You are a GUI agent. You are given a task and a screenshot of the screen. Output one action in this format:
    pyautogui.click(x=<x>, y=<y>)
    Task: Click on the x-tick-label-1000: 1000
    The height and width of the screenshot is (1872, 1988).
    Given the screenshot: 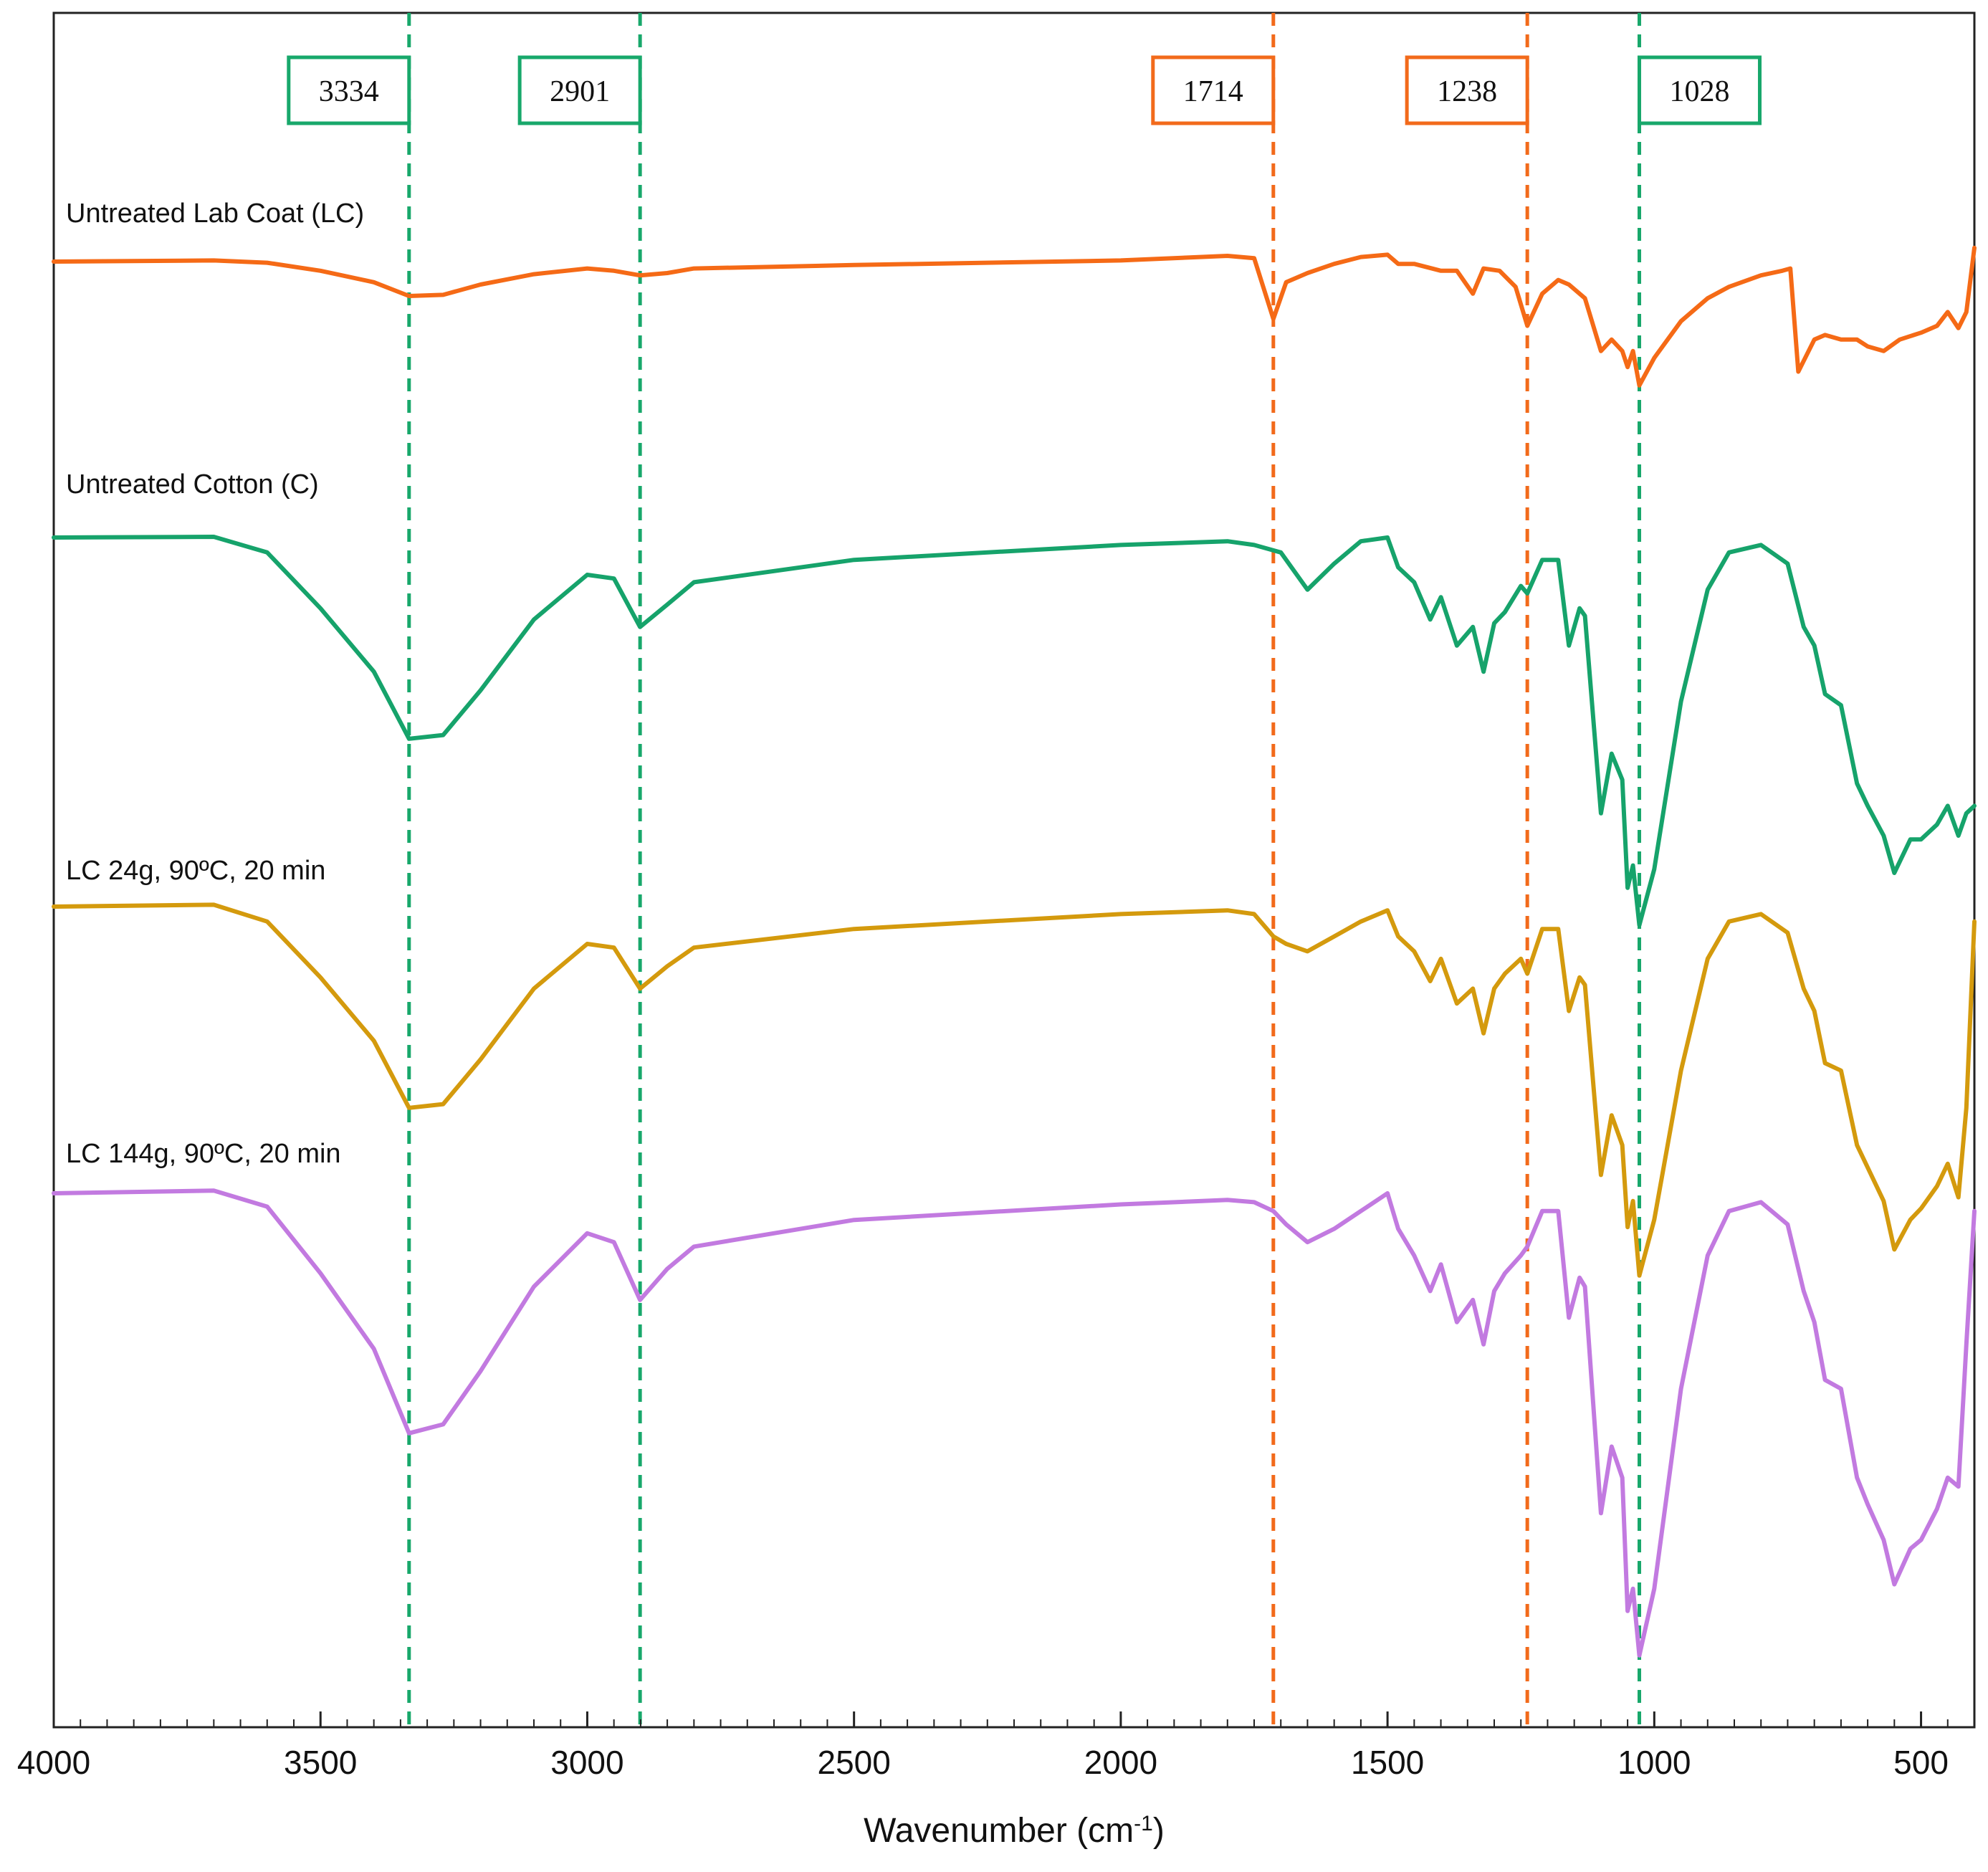 What is the action you would take?
    pyautogui.click(x=1654, y=1762)
    